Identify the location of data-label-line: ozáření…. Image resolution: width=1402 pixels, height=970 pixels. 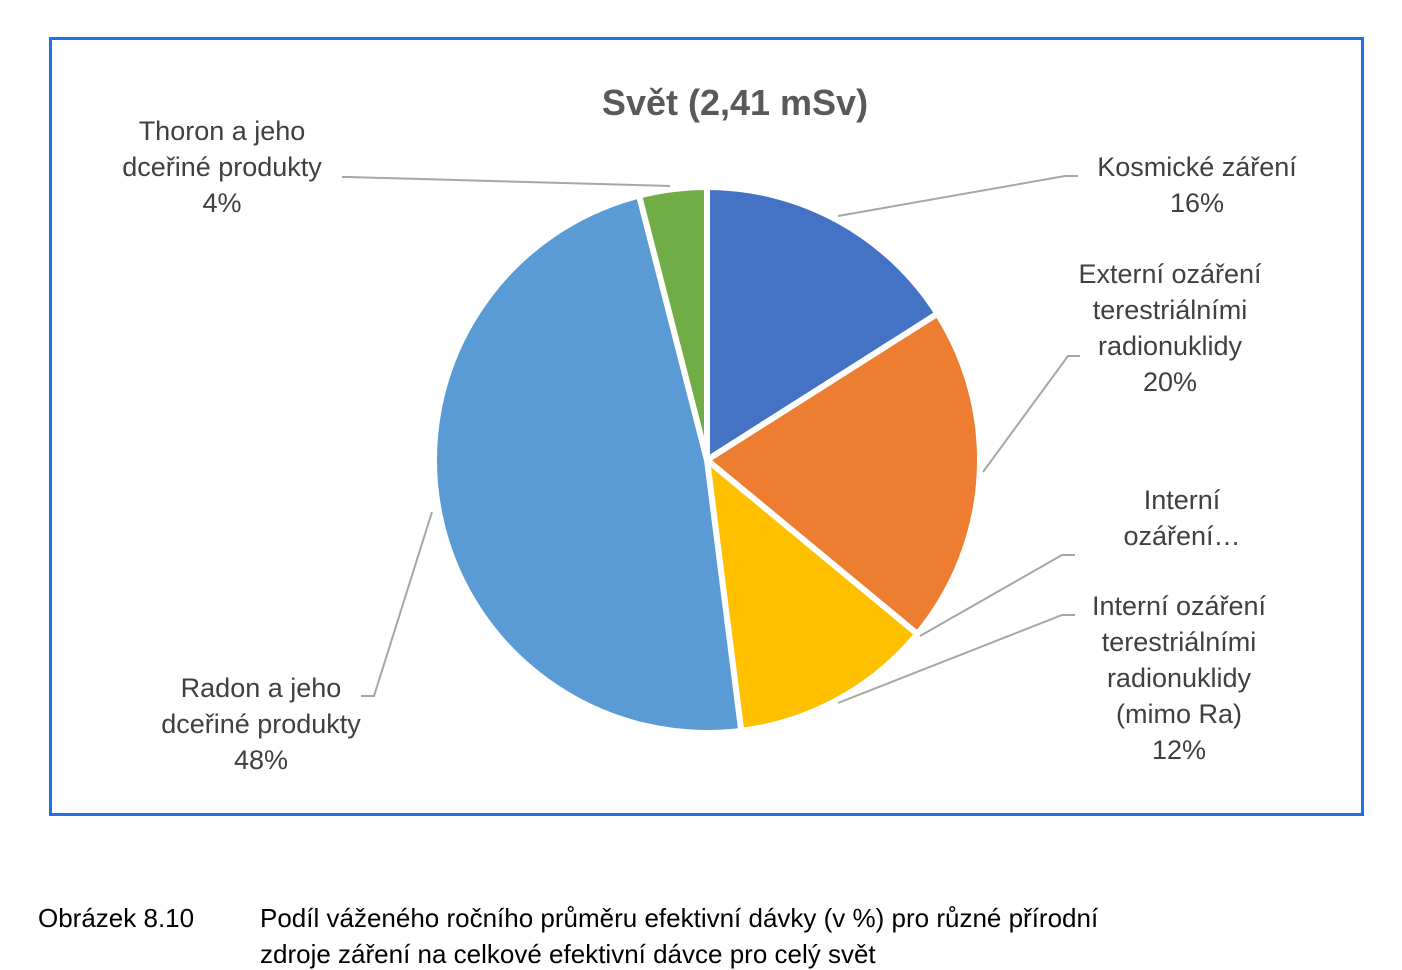
(1182, 536).